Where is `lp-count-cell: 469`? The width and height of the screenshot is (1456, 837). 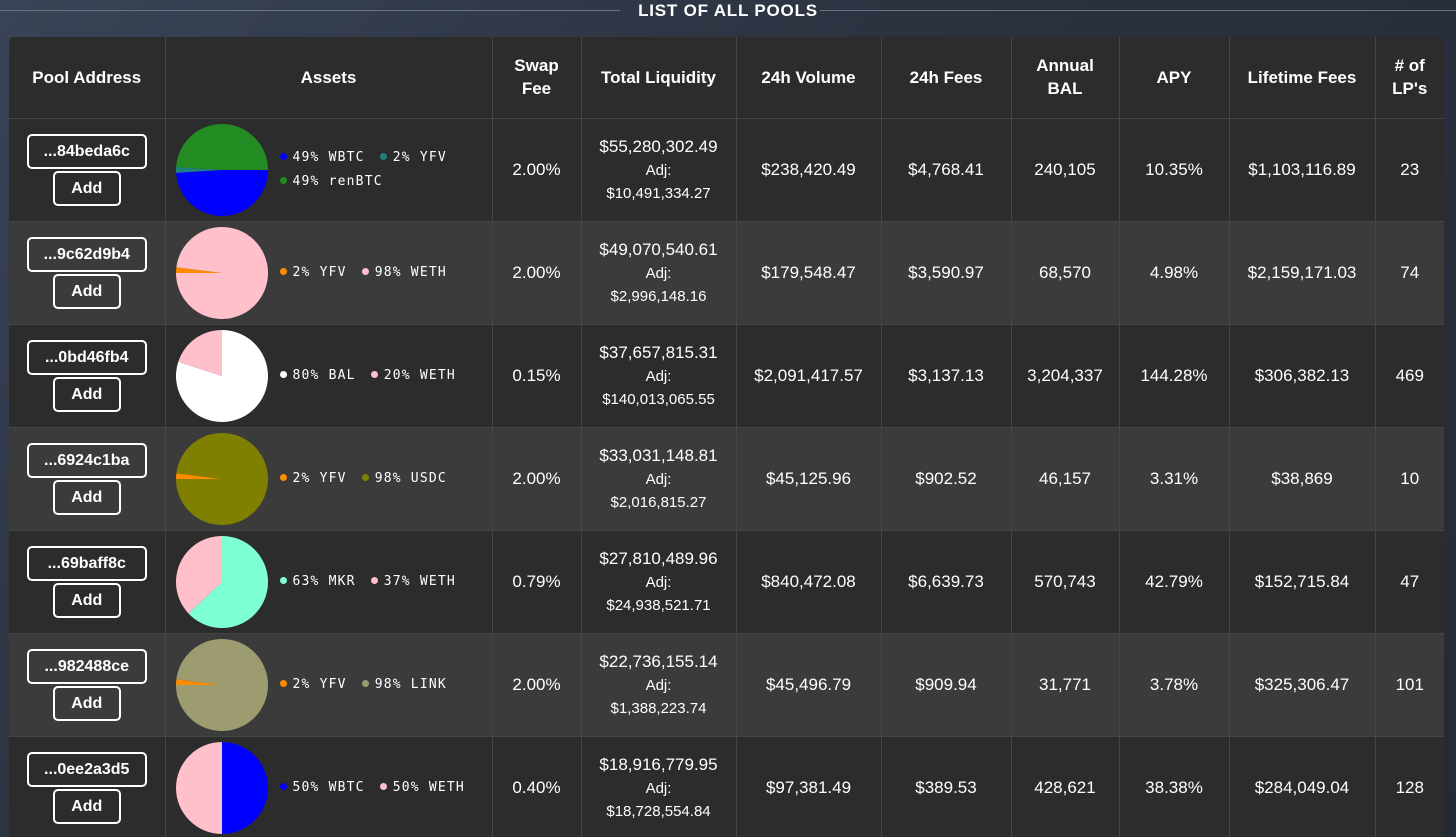 lp-count-cell: 469 is located at coordinates (1409, 375).